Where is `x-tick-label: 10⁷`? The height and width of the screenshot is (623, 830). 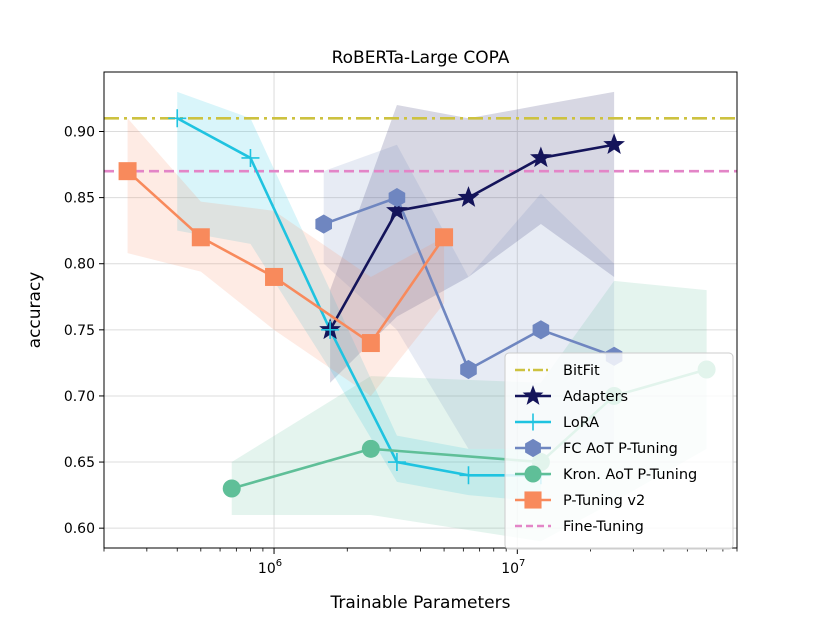
x-tick-label: 10⁷ is located at coordinates (513, 567).